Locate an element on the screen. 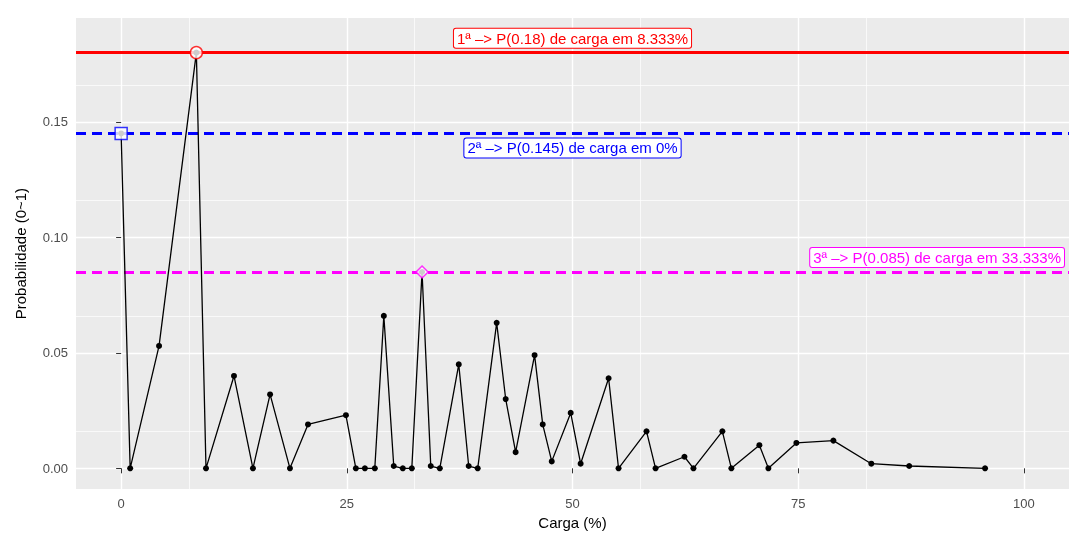 This screenshot has width=1069, height=535. x-tick-label: 100 is located at coordinates (1024, 504).